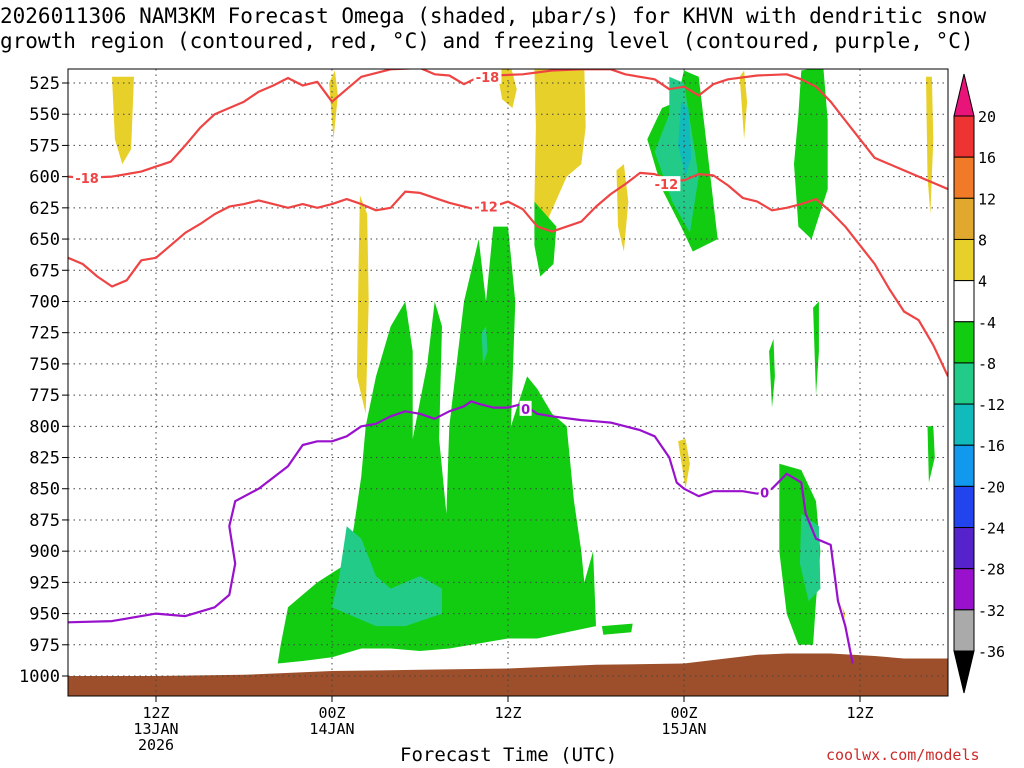 Image resolution: width=1024 pixels, height=768 pixels. I want to click on colorbar-label-4: 4, so click(982, 282).